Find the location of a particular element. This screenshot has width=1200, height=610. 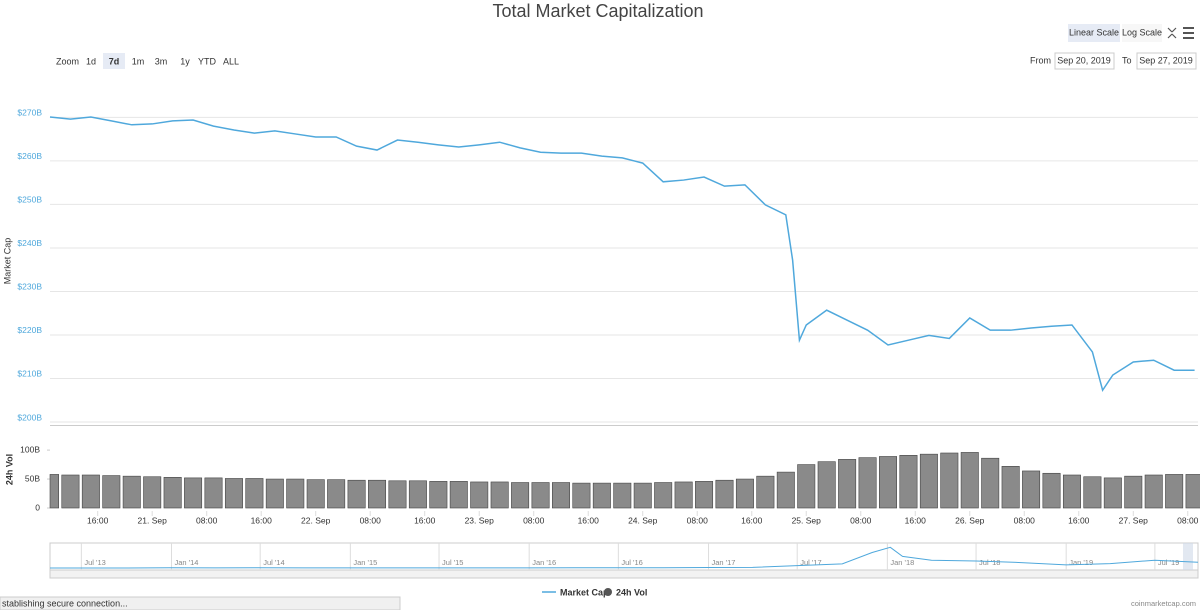

navigator-tick-label: Jan '14 is located at coordinates (187, 562).